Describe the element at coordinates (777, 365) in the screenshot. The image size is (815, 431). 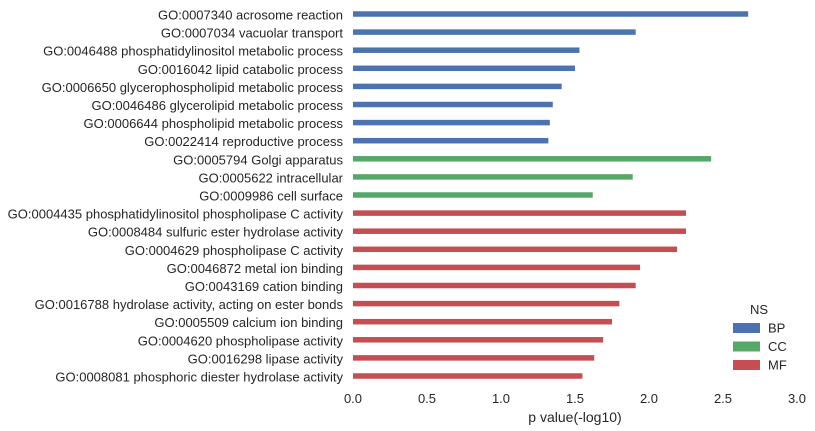
I see `legend-label: MF` at that location.